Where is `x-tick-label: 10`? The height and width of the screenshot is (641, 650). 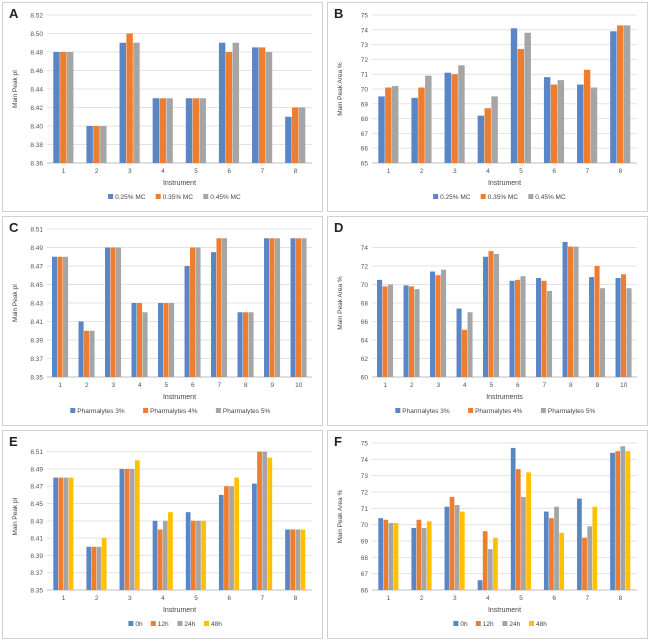 x-tick-label: 10 is located at coordinates (299, 385).